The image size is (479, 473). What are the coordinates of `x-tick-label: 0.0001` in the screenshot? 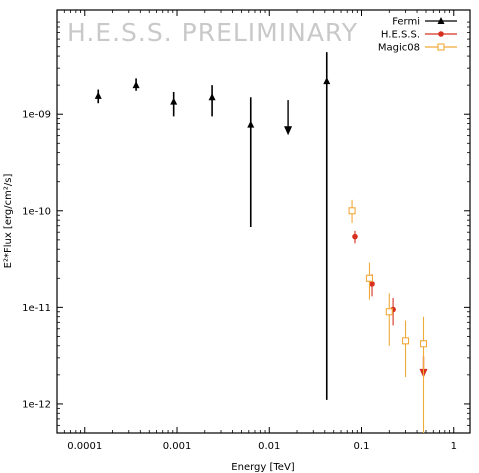 It's located at (84, 446).